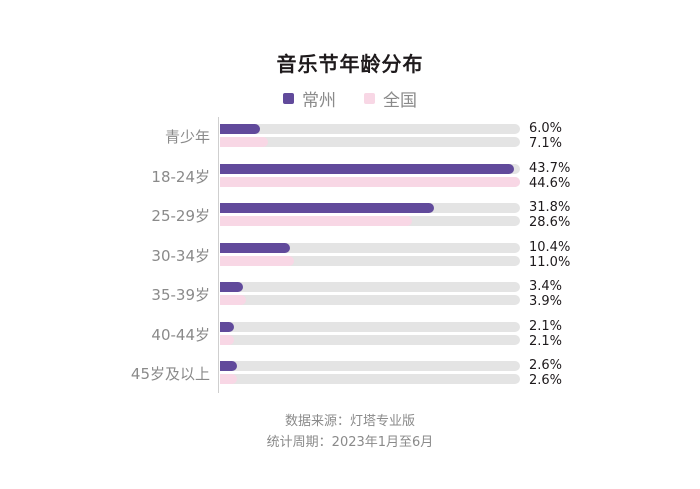 The image size is (700, 489). What do you see at coordinates (550, 183) in the screenshot?
I see `value-label: 44.6%` at bounding box center [550, 183].